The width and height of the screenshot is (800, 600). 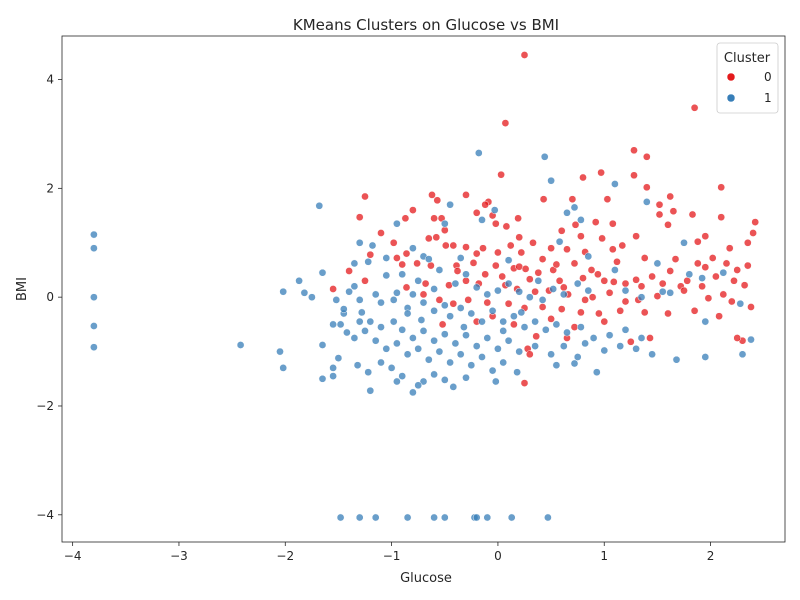 What do you see at coordinates (49, 297) in the screenshot?
I see `y-axis: −4 −2 0 2 4` at bounding box center [49, 297].